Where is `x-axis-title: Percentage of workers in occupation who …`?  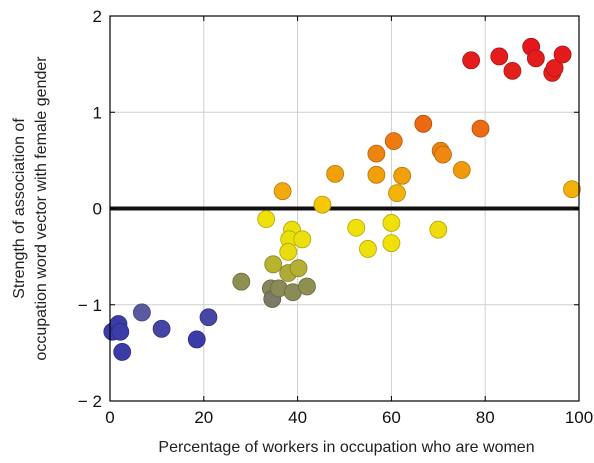
x-axis-title: Percentage of workers in occupation who … is located at coordinates (346, 447).